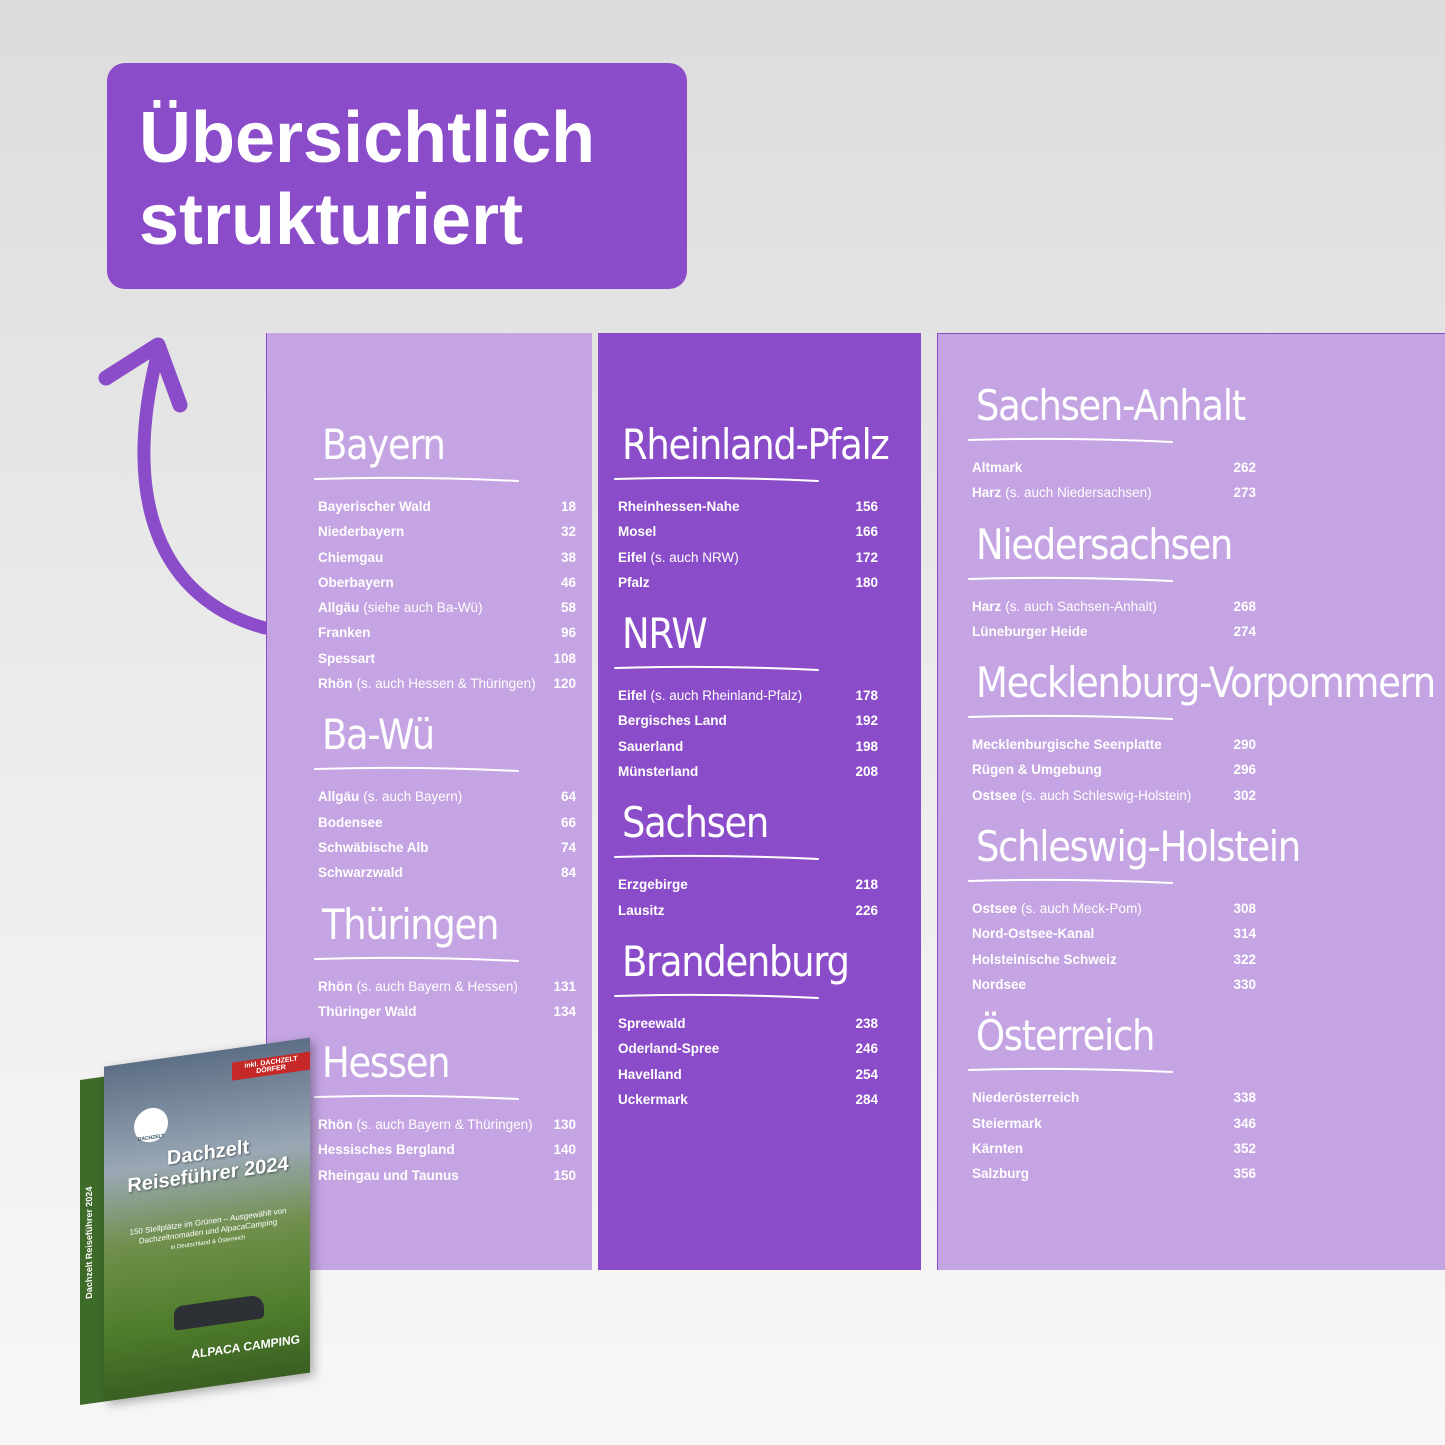 This screenshot has height=1445, width=1445. What do you see at coordinates (637, 532) in the screenshot?
I see `entry-name: Mosel` at bounding box center [637, 532].